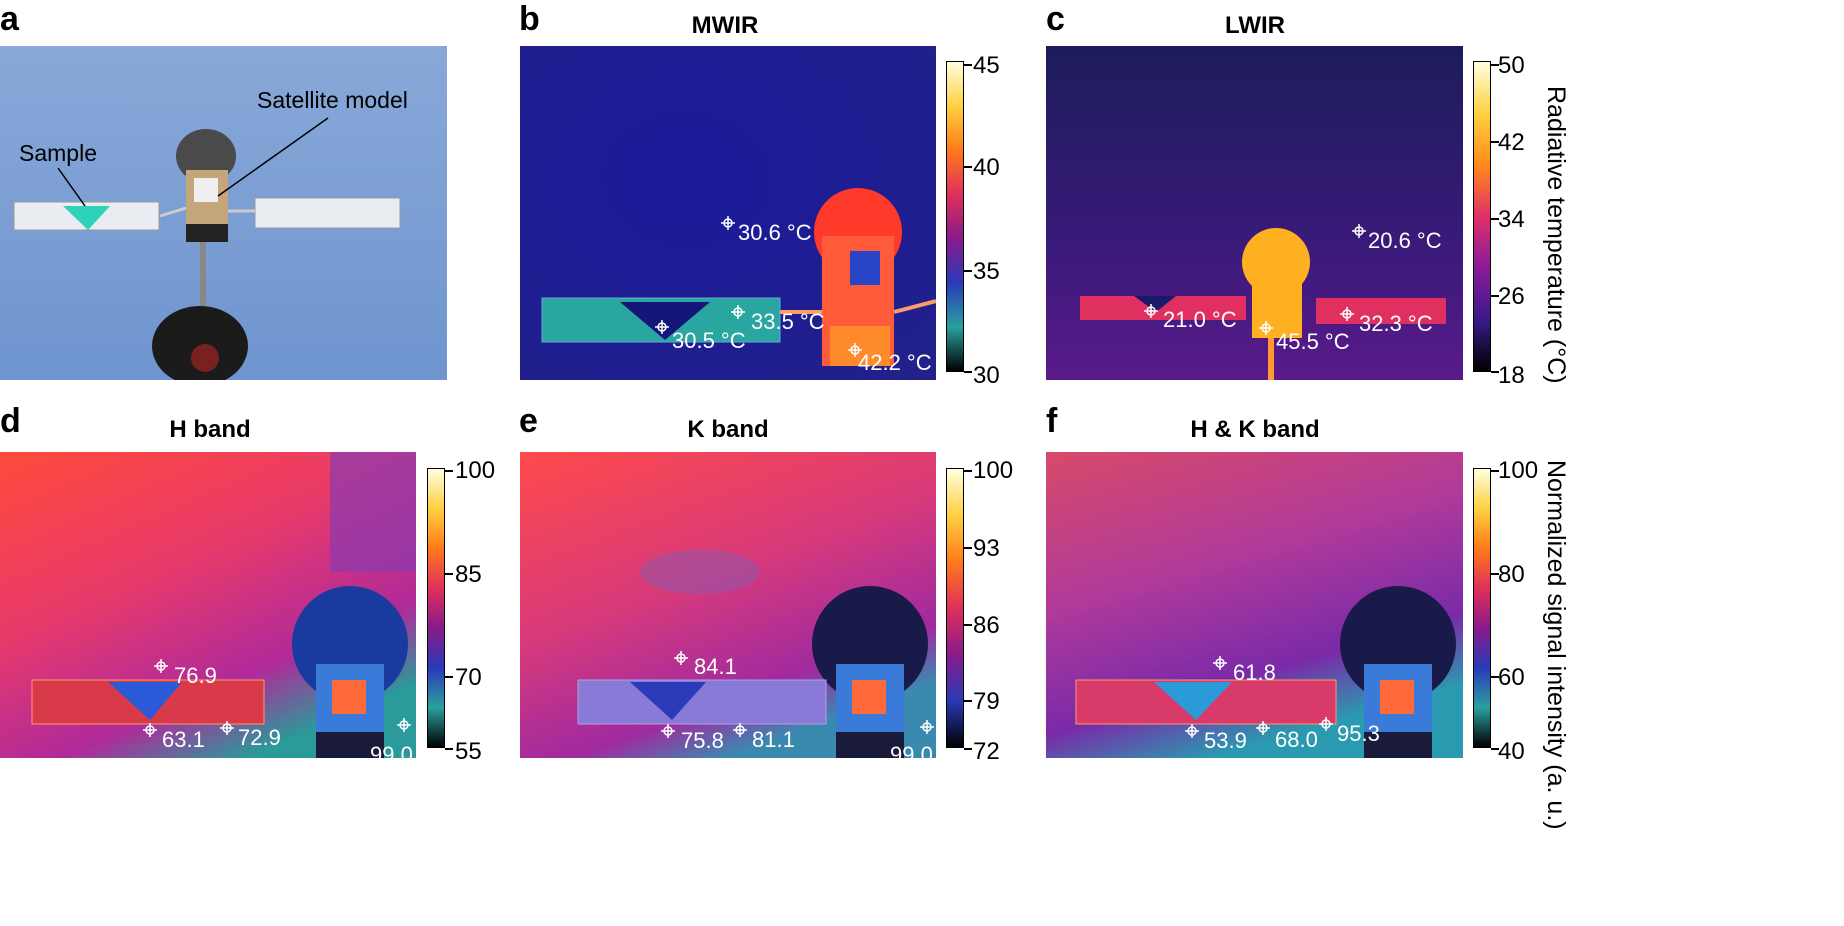 The width and height of the screenshot is (1844, 926). What do you see at coordinates (528, 421) in the screenshot?
I see `panel-label-e: e` at bounding box center [528, 421].